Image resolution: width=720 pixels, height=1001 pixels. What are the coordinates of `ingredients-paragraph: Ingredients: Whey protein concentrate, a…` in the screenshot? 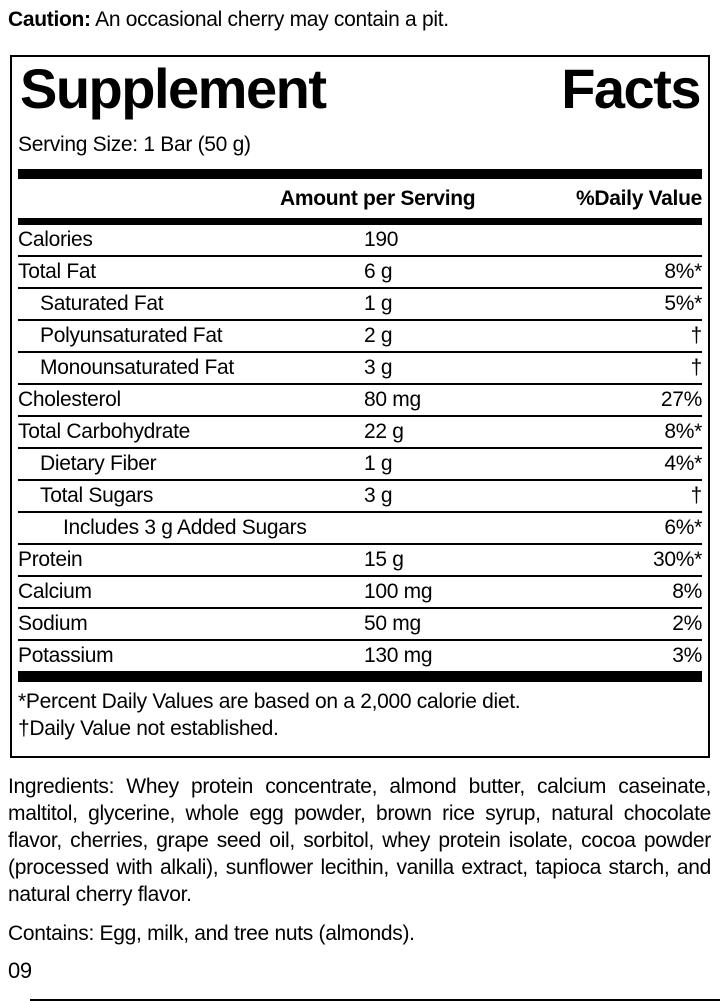 It's located at (359, 840).